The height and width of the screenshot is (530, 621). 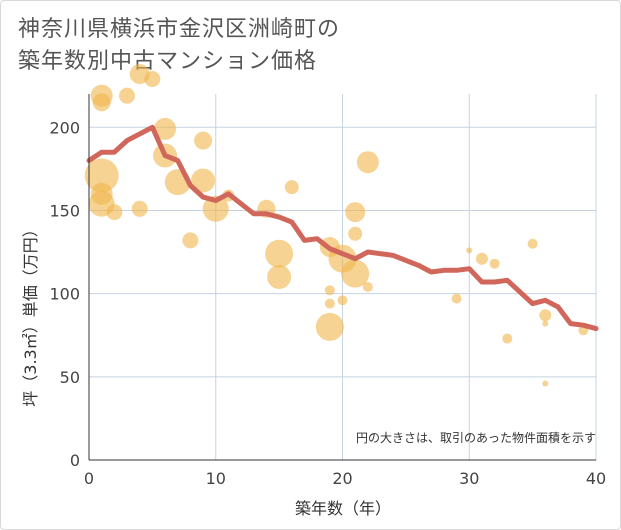 I want to click on x-tick-label: 40, so click(x=596, y=478).